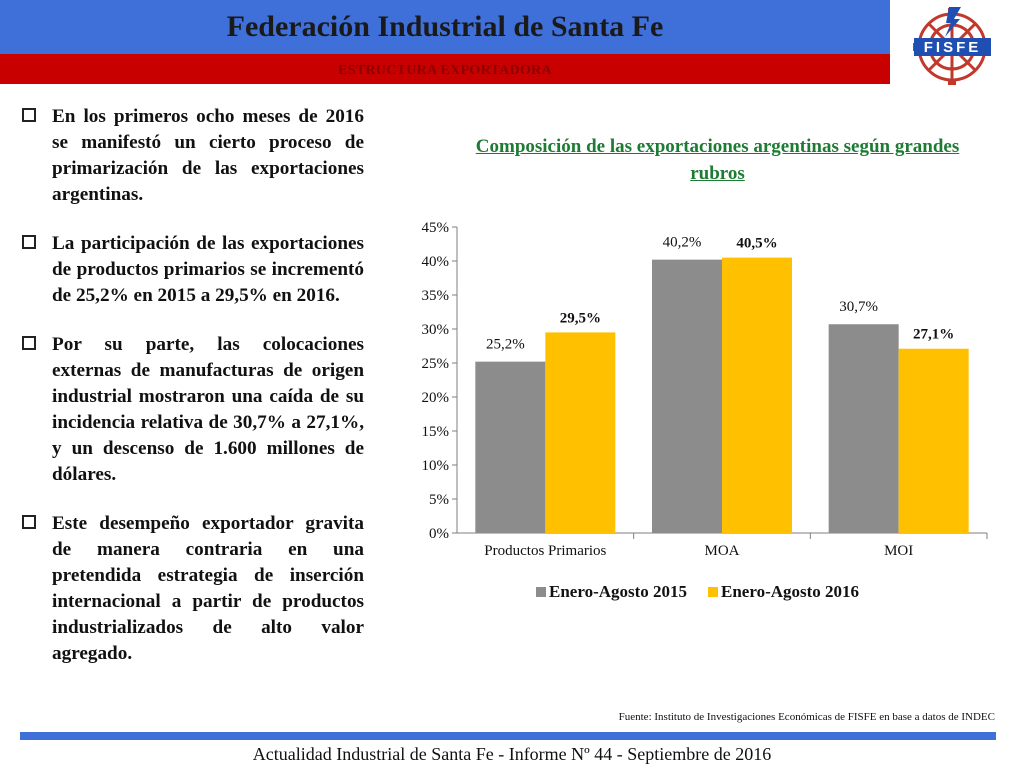  What do you see at coordinates (790, 591) in the screenshot?
I see `legend-label: Enero-Agosto 2016` at bounding box center [790, 591].